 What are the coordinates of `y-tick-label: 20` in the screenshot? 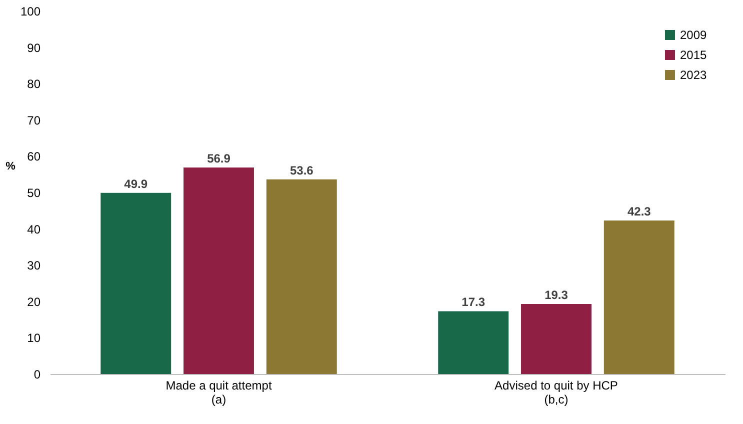 It's located at (34, 301).